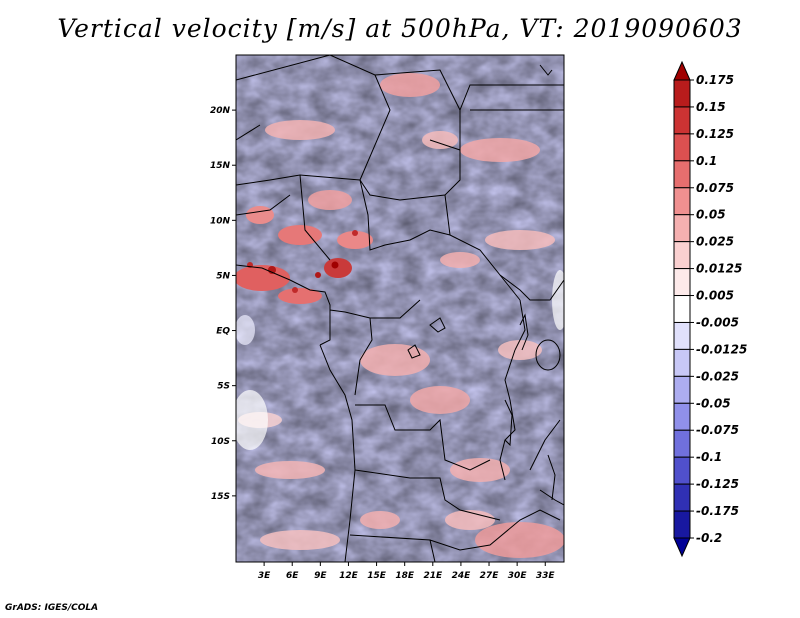 Image resolution: width=800 pixels, height=618 pixels. What do you see at coordinates (220, 497) in the screenshot?
I see `y-tick-label: 15S` at bounding box center [220, 497].